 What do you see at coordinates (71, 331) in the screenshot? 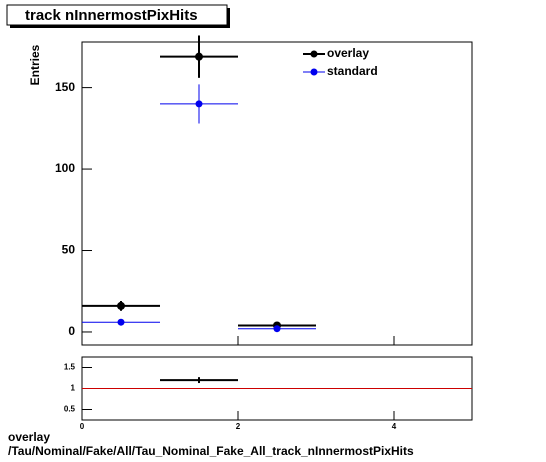
I see `y-tick-label: 0` at bounding box center [71, 331].